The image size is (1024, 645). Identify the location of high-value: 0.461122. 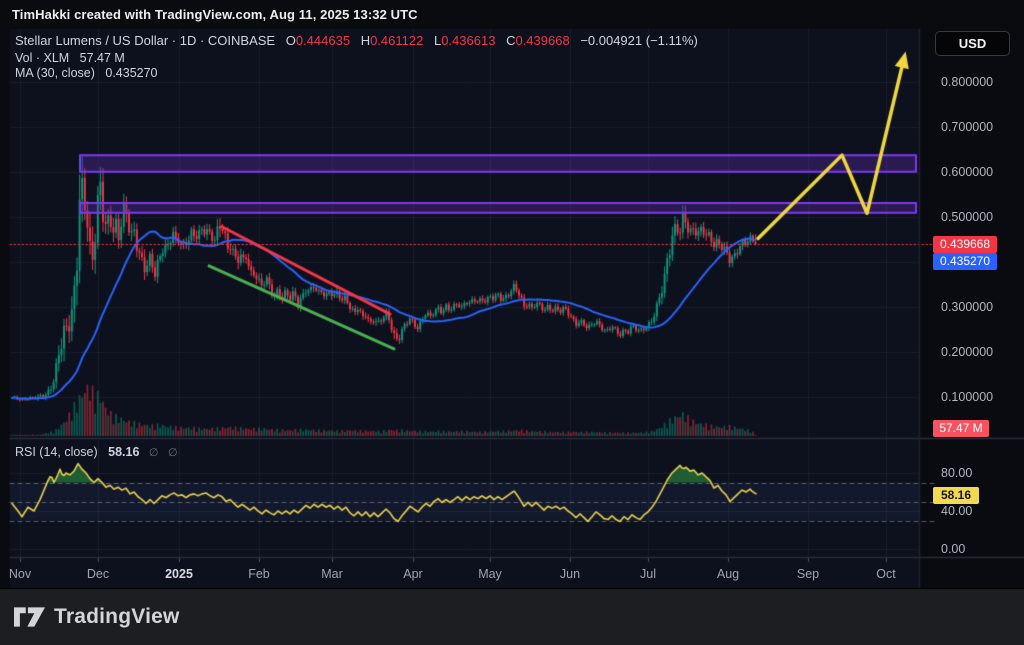
(397, 40).